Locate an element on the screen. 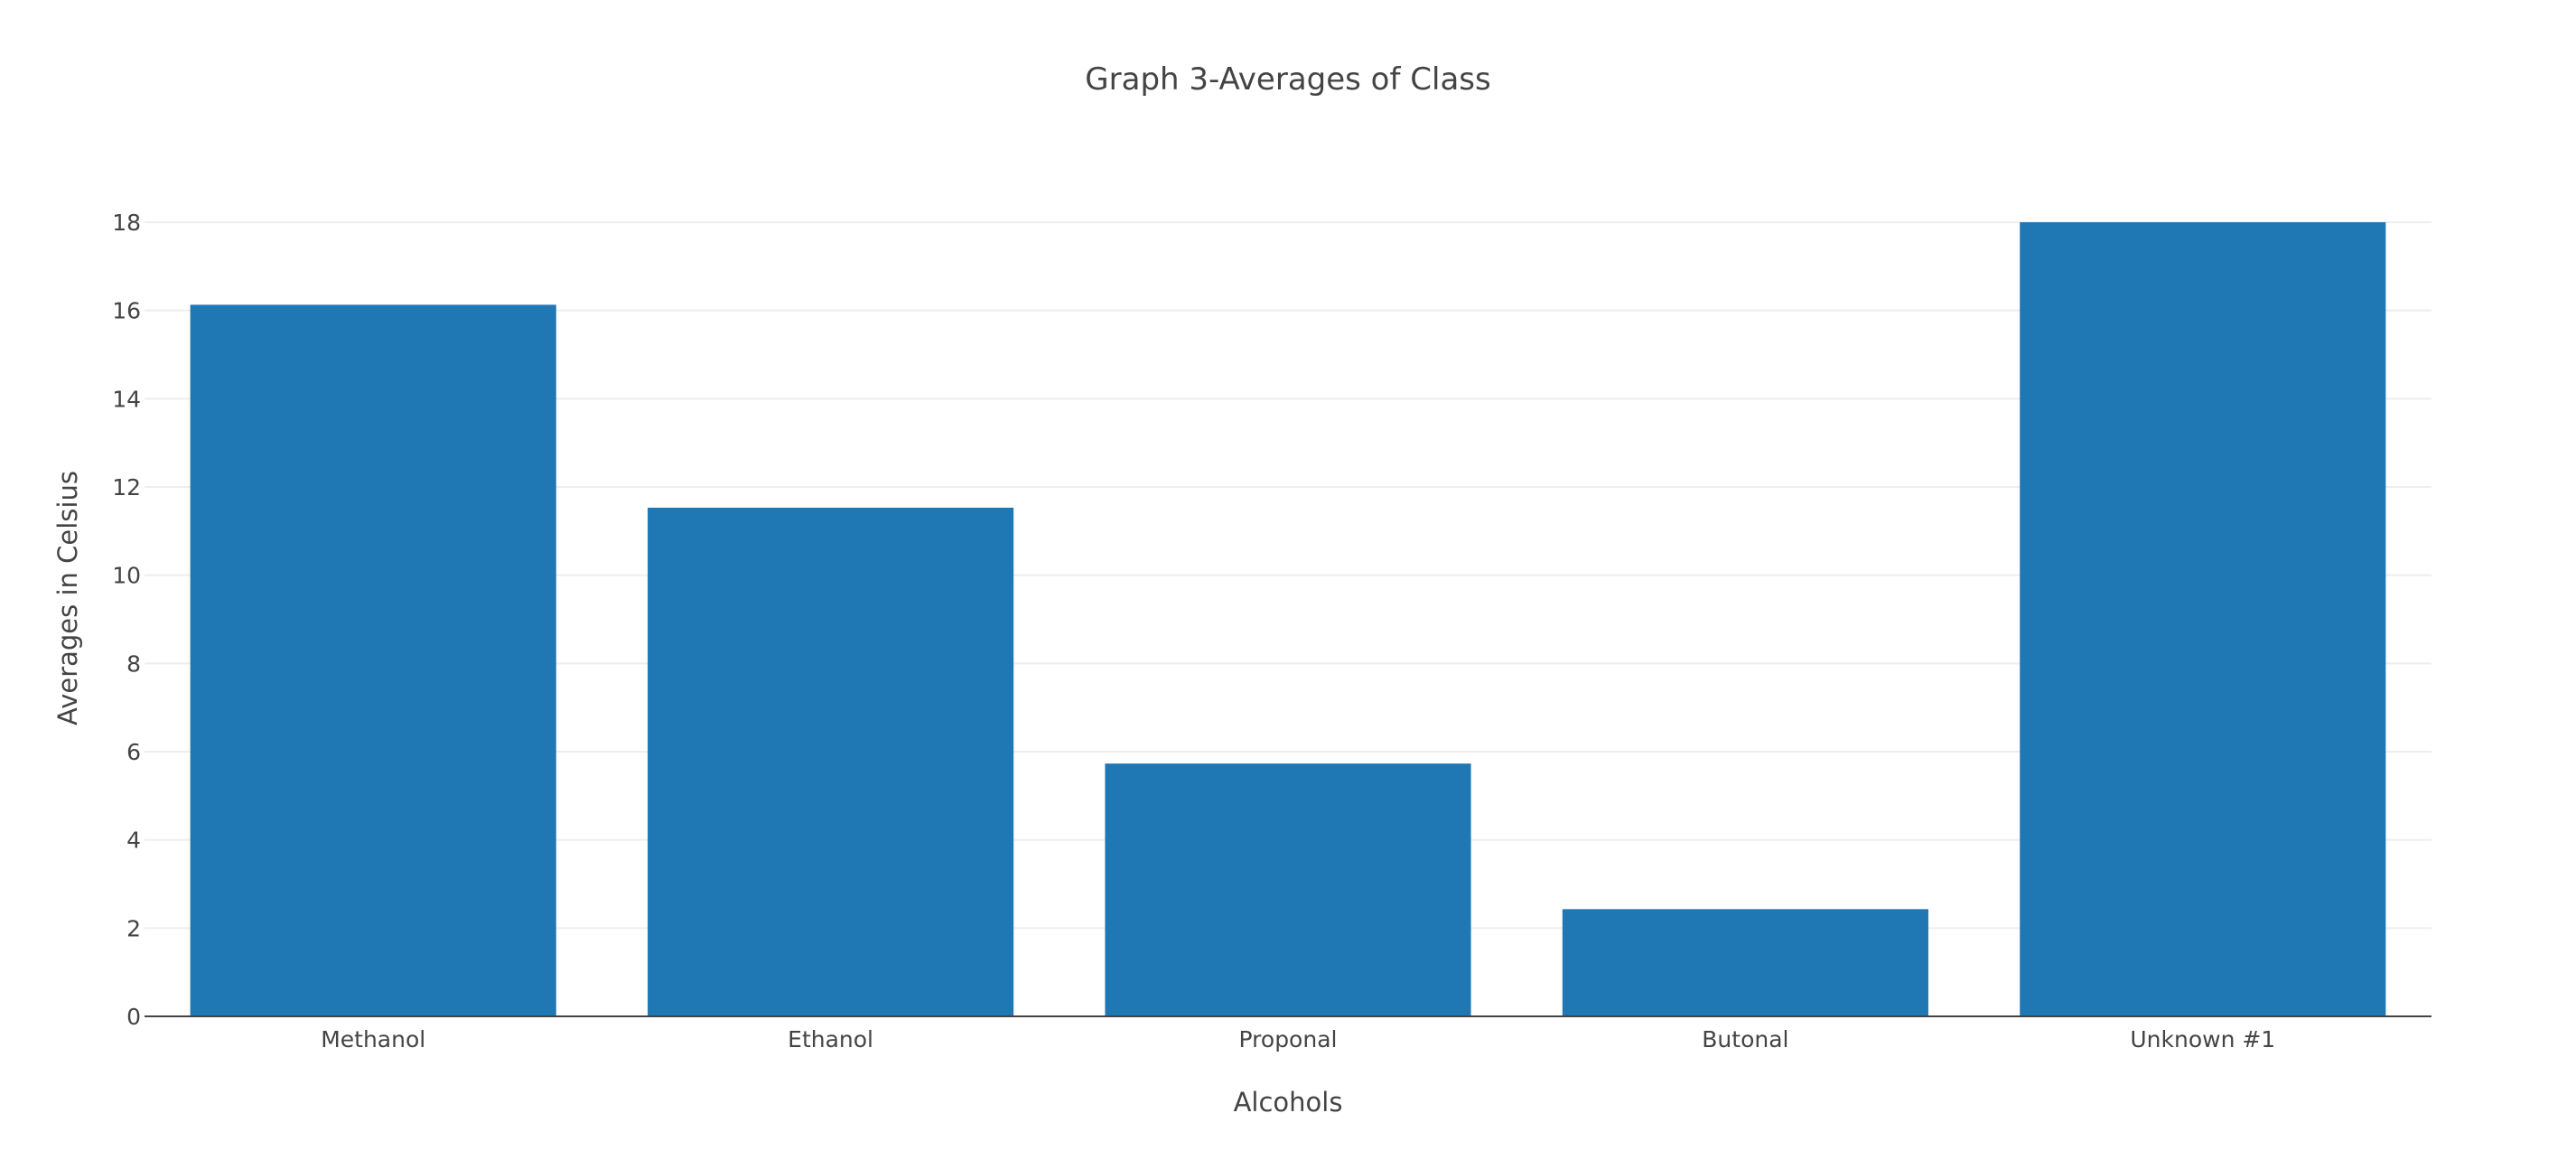 The image size is (2576, 1160). x-tick-label: Methanol is located at coordinates (373, 1039).